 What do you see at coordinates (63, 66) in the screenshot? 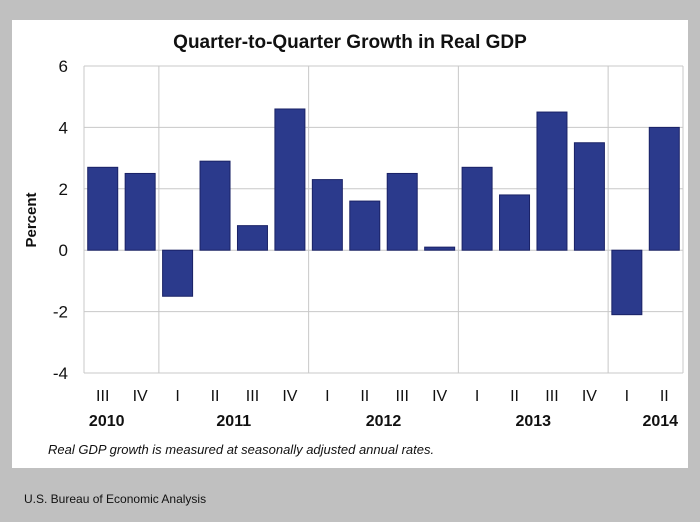
I see `y-tick-label: 6` at bounding box center [63, 66].